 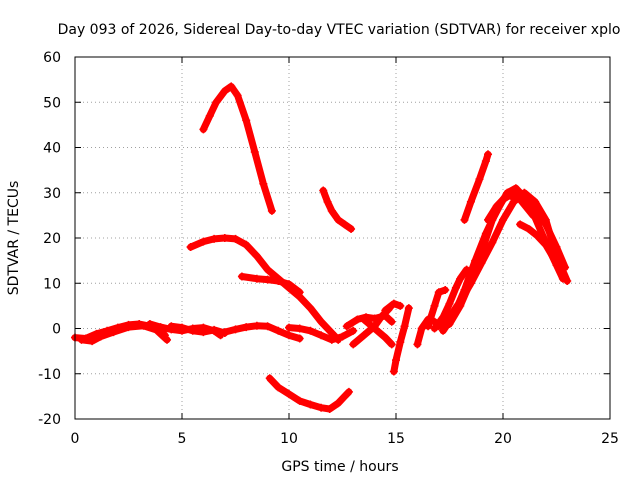 What do you see at coordinates (52, 58) in the screenshot?
I see `y-tick-label: 60` at bounding box center [52, 58].